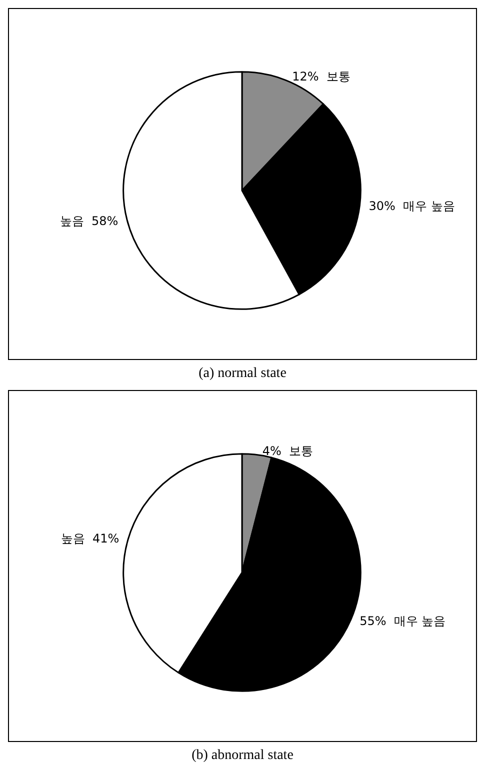 This screenshot has width=485, height=770. I want to click on slice-label: 12% 보통, so click(321, 76).